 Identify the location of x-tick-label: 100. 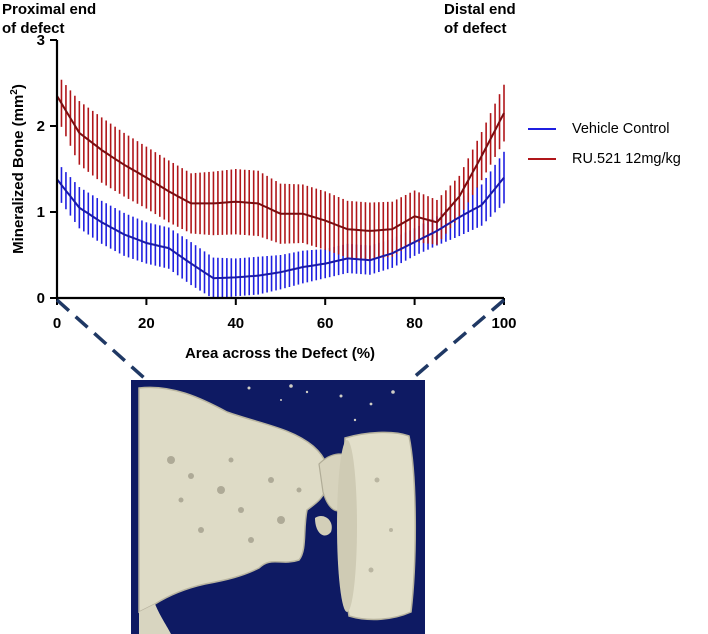
(503, 323).